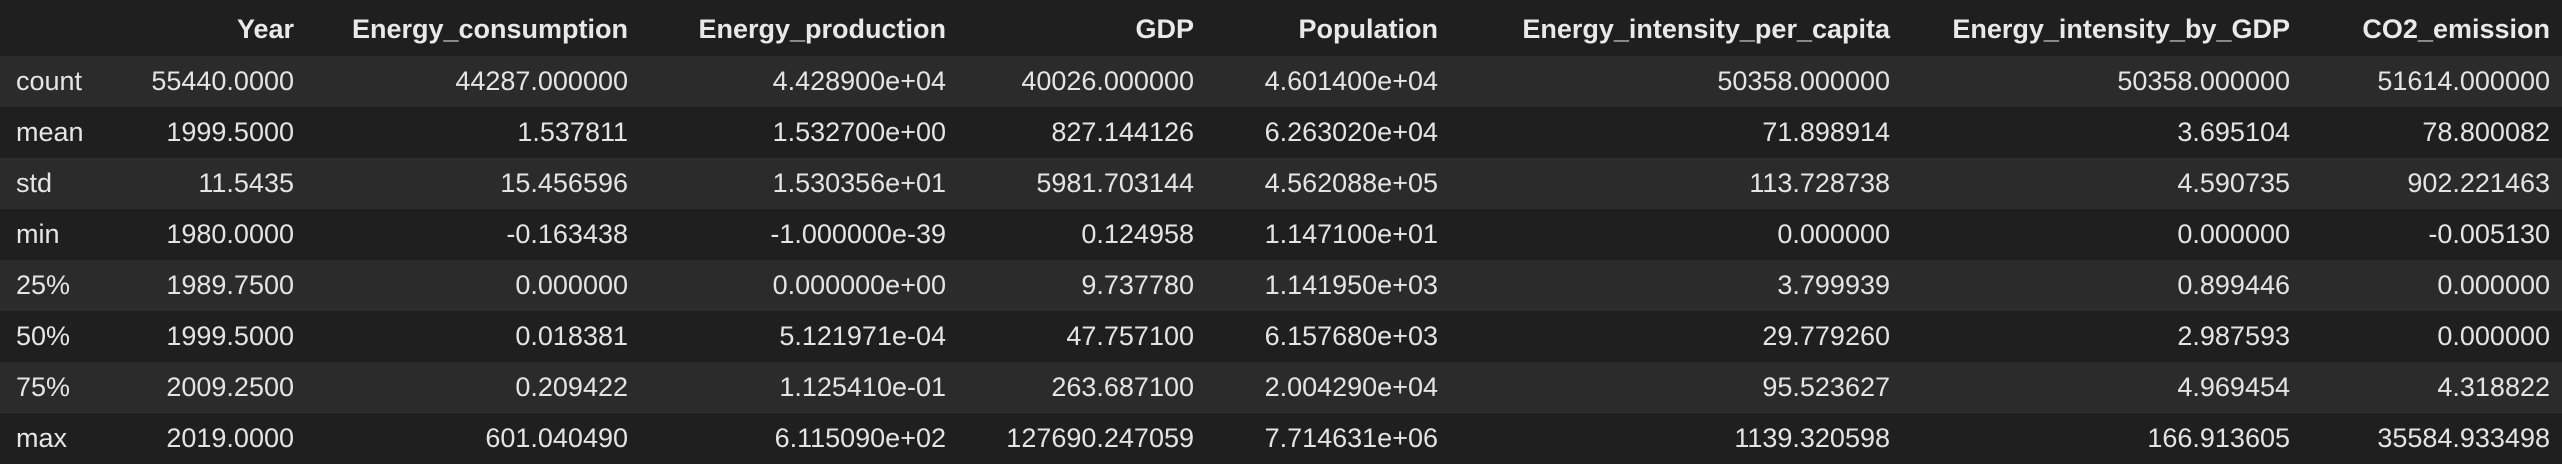 Image resolution: width=2562 pixels, height=464 pixels. What do you see at coordinates (1706, 29) in the screenshot?
I see `column-header: Energy_intensity_per_capita` at bounding box center [1706, 29].